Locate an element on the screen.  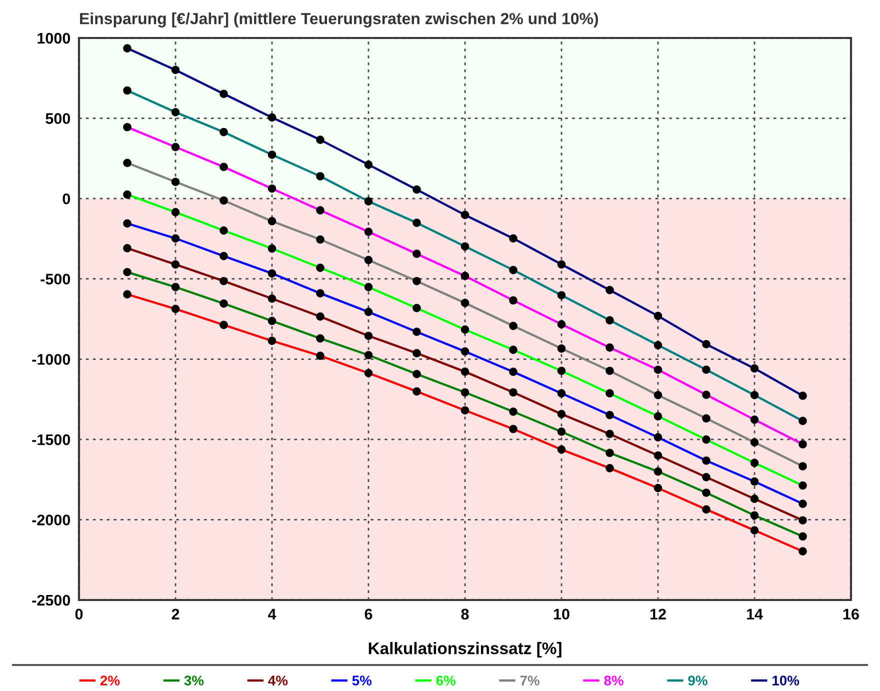
x-axis-title: Kalkulationszinssatz [%] is located at coordinates (465, 650).